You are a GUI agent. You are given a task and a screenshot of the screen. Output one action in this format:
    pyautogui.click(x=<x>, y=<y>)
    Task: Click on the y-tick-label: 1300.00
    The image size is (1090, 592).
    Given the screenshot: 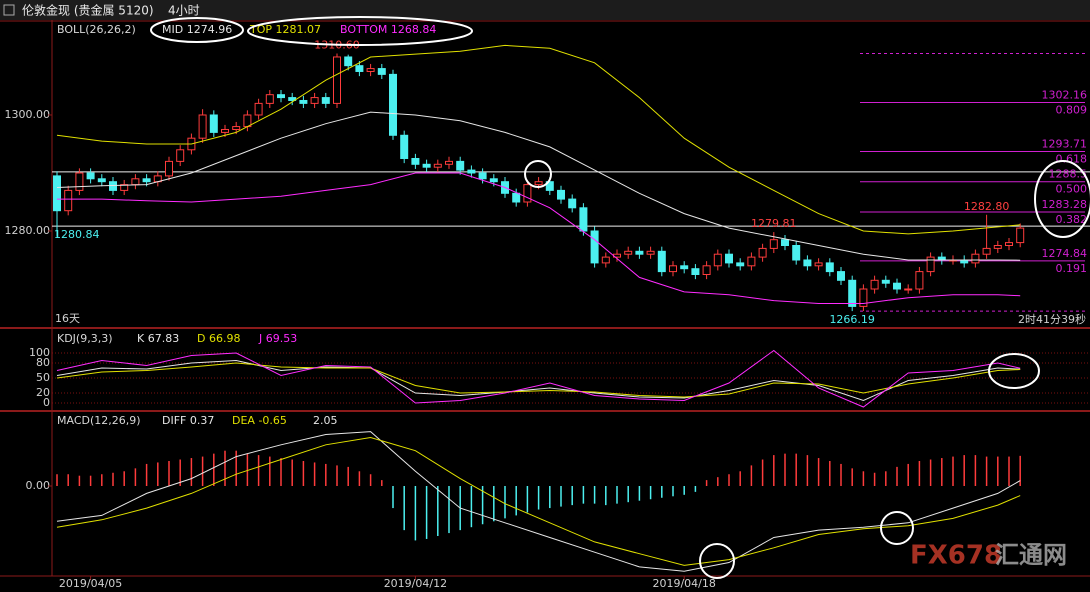 What is the action you would take?
    pyautogui.click(x=28, y=114)
    